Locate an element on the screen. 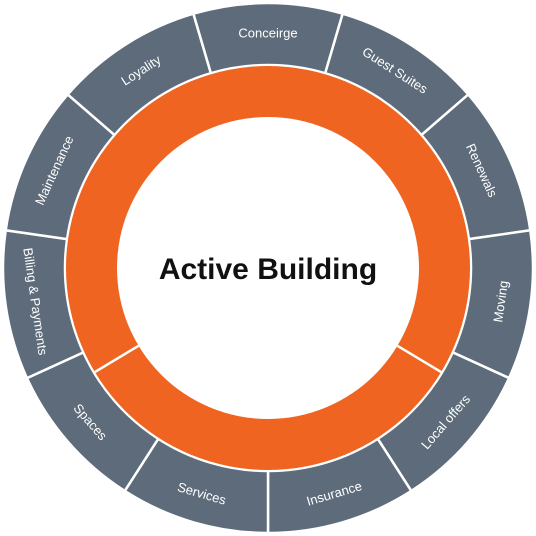  center-title: Active Building is located at coordinates (268, 269).